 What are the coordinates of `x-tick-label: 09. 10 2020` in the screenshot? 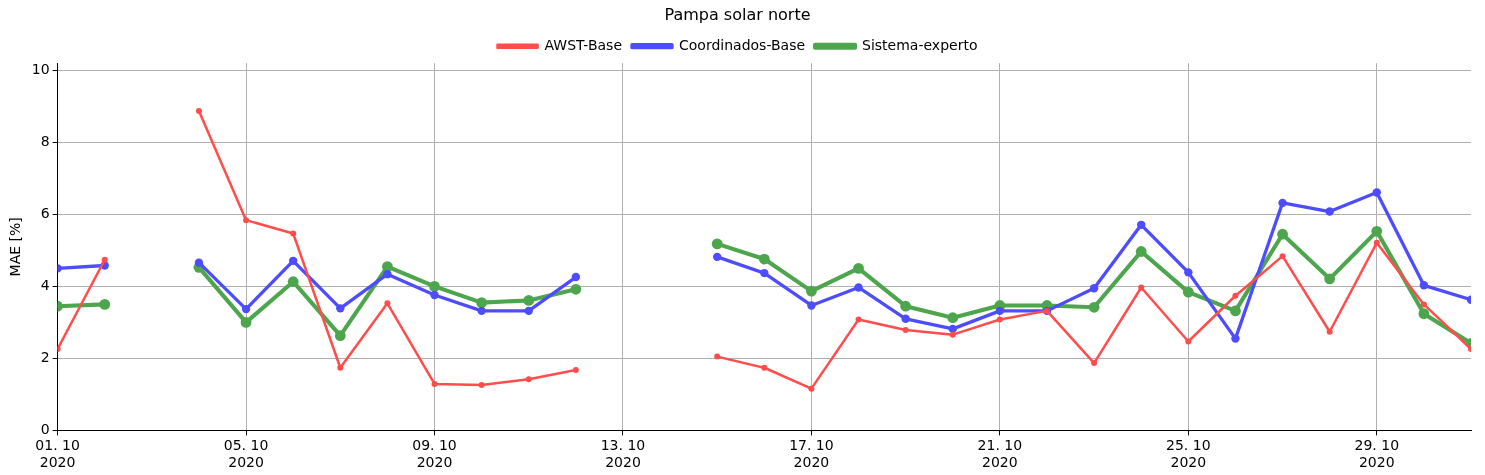 It's located at (434, 454).